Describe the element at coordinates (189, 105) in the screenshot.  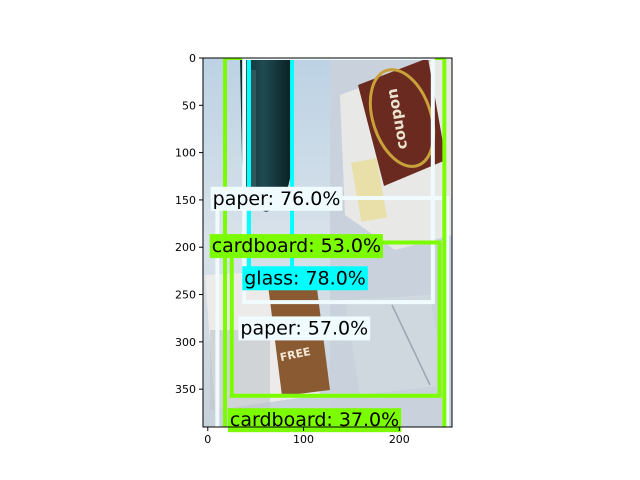
I see `y-tick-label: 50` at that location.